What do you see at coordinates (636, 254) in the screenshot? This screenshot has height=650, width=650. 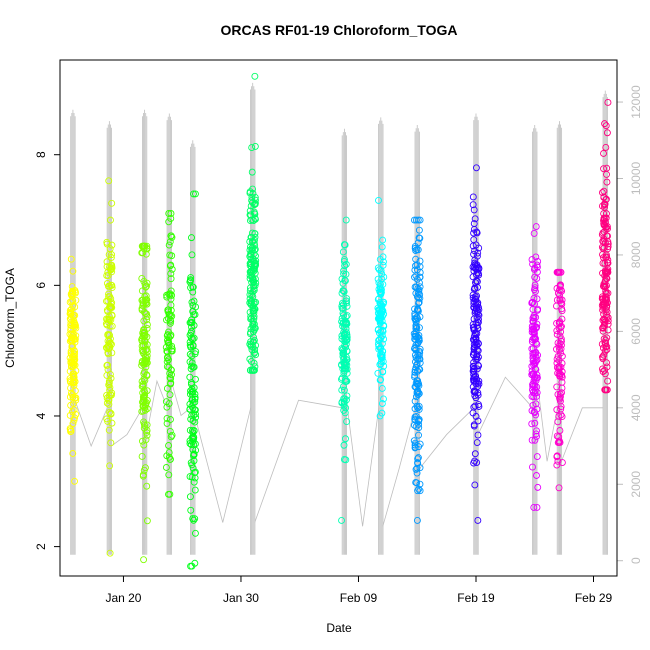 I see `y2-tick-label: 8000` at bounding box center [636, 254].